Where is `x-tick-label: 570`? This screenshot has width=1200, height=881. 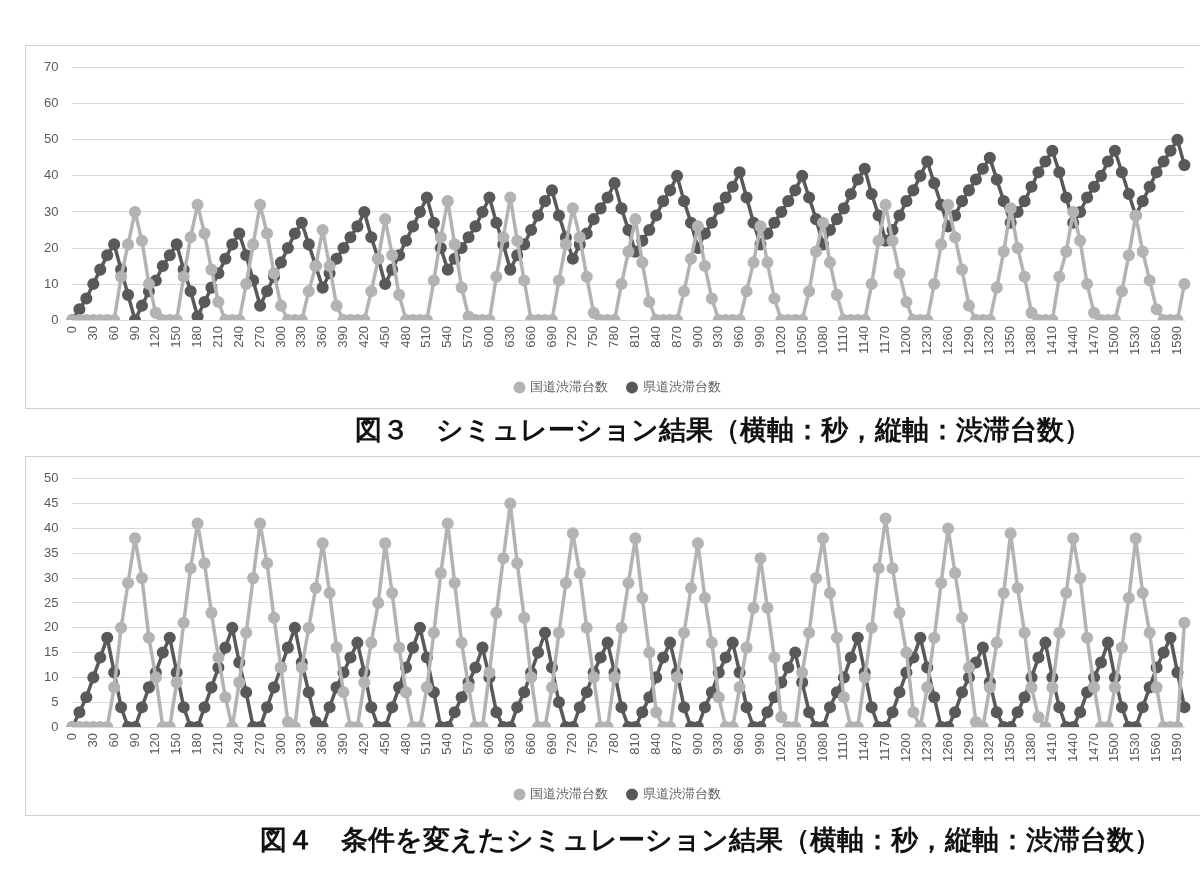
x-tick-label: 570 is located at coordinates (468, 337).